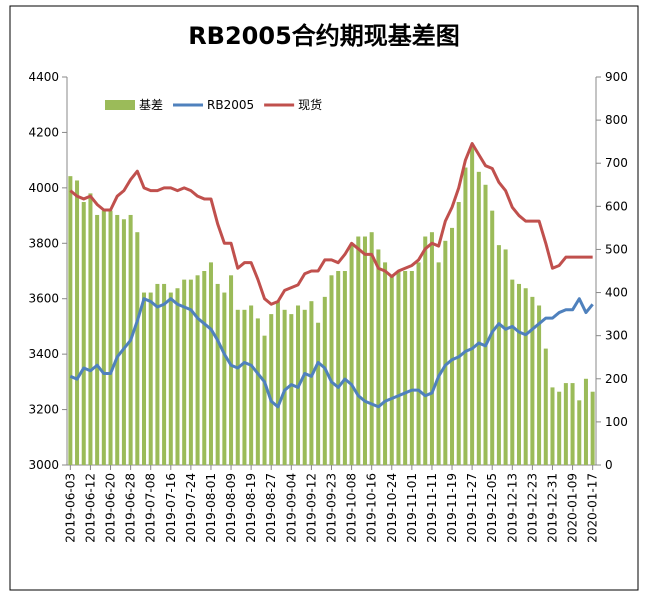  Describe the element at coordinates (472, 508) in the screenshot. I see `x-tick-label: 2019-11-27` at that location.